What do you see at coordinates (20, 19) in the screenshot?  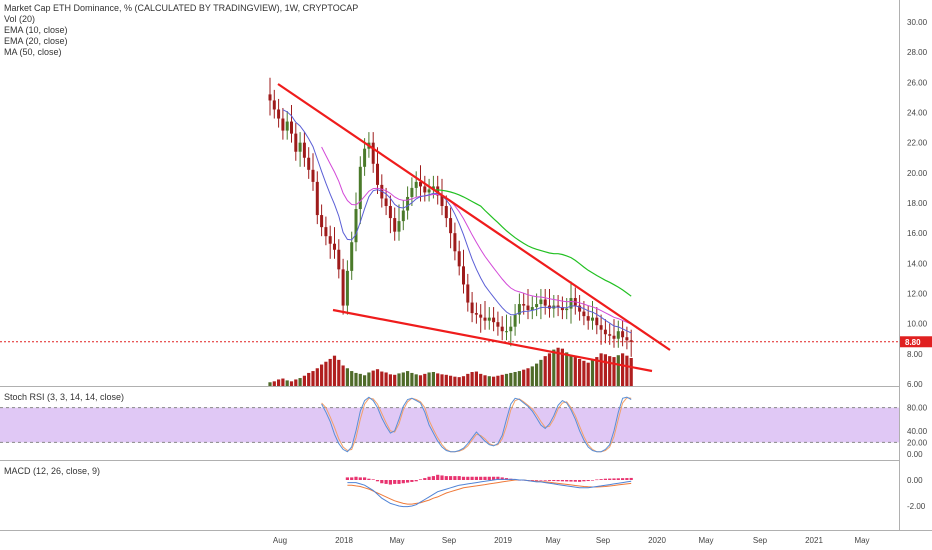 I see `legend-volume: Vol (20)` at bounding box center [20, 19].